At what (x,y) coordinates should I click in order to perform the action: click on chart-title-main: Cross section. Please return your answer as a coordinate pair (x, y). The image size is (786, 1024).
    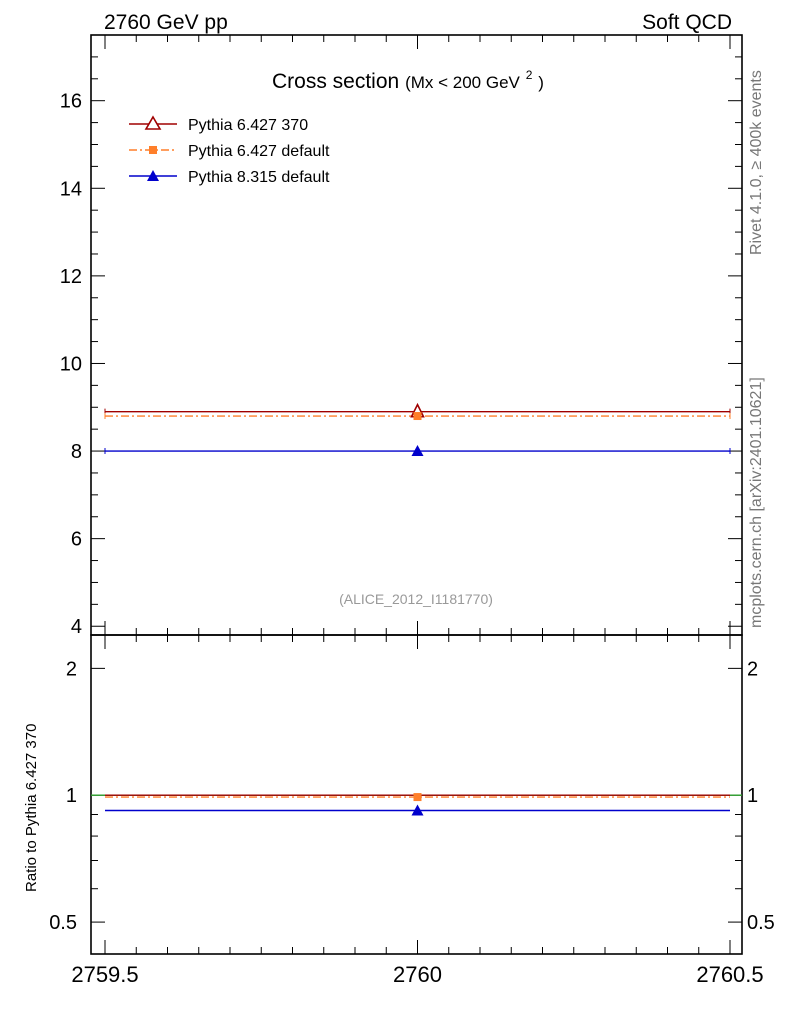
    Looking at the image, I should click on (335, 81).